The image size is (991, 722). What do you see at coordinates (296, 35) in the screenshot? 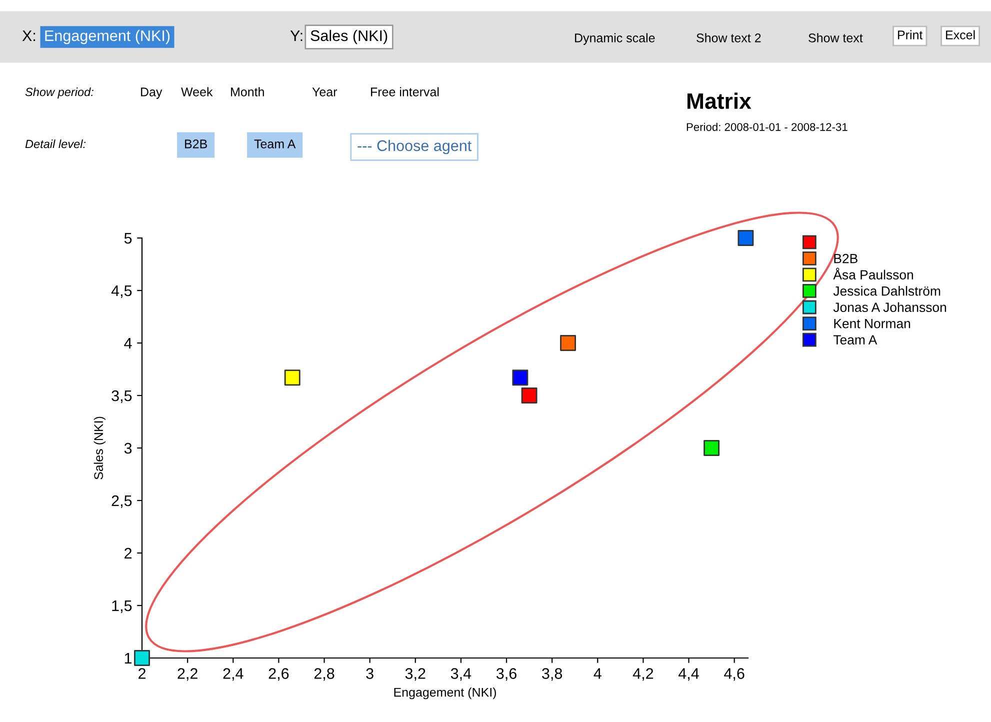
I see `text: Y:` at bounding box center [296, 35].